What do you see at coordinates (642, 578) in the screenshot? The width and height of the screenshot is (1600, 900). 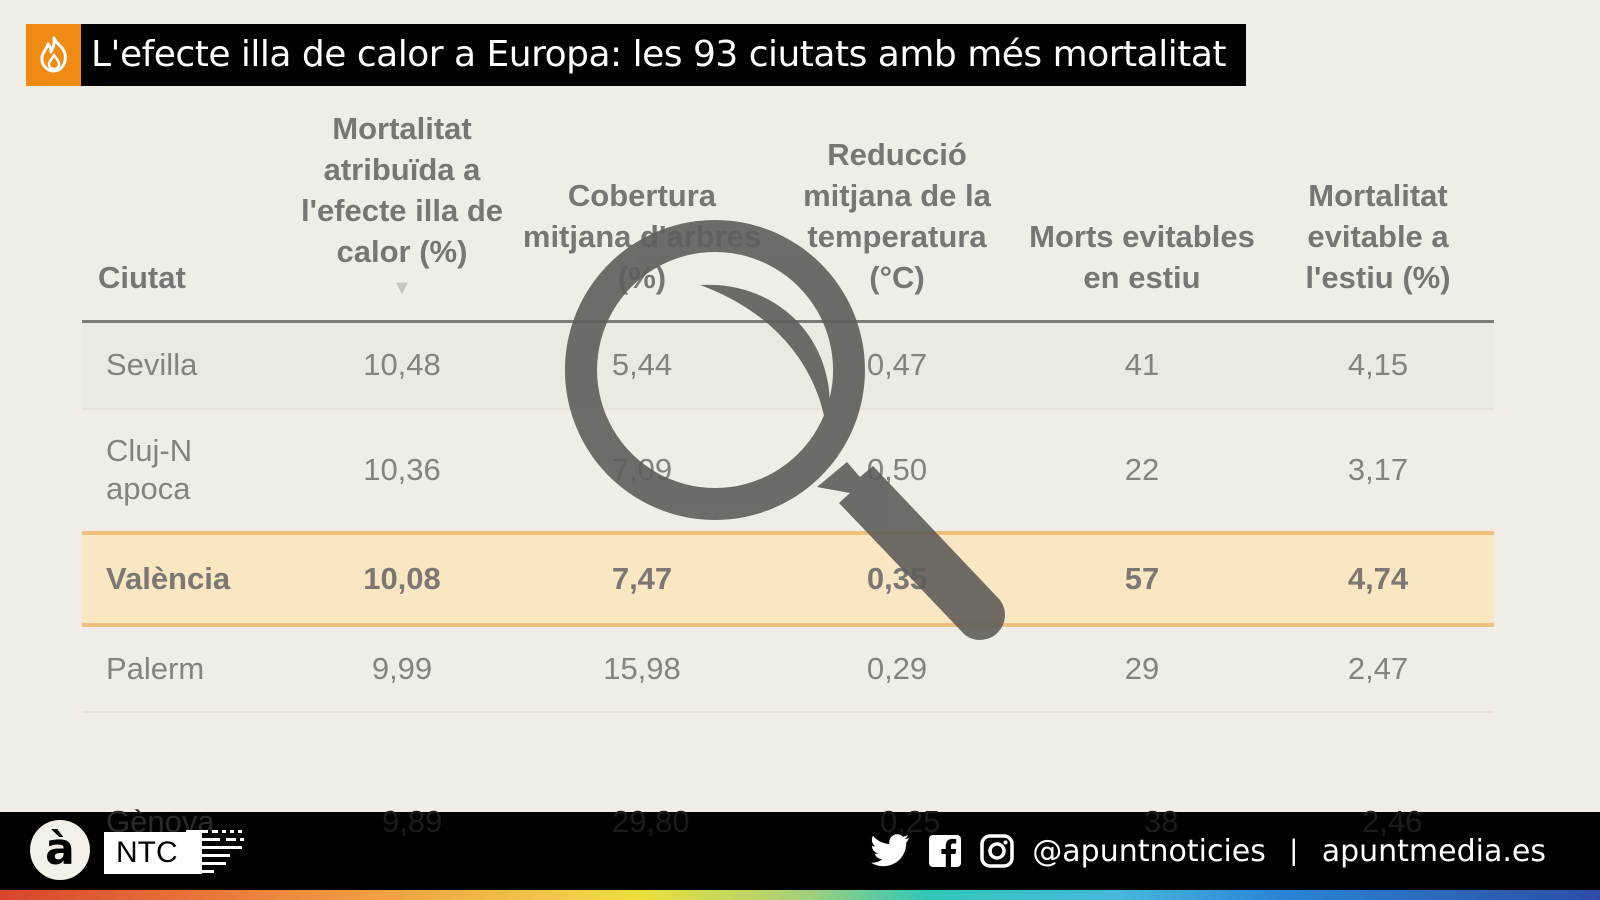 I see `cell-tree-cover: 7,47` at bounding box center [642, 578].